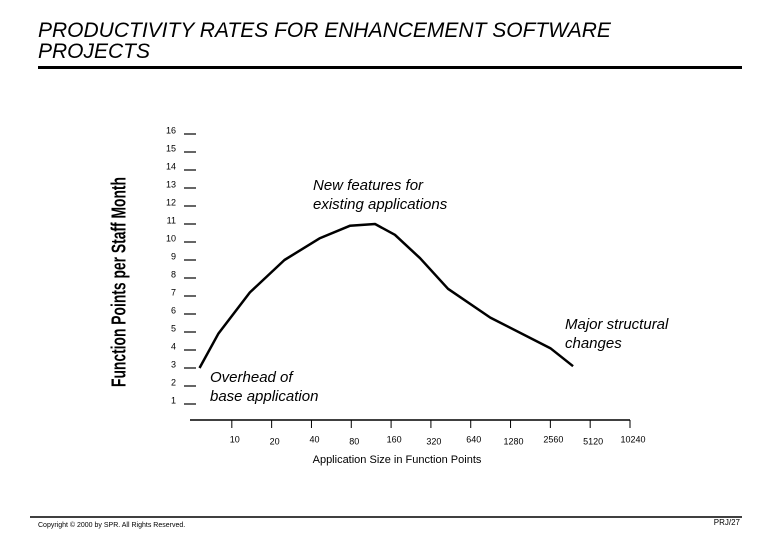  I want to click on x-tick-label: 5120, so click(593, 441).